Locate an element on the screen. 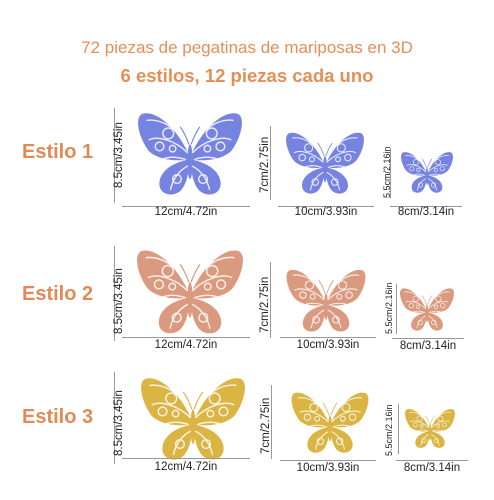 The image size is (494, 500). dimension-width-medium-1: 10cm/3.93in is located at coordinates (326, 212).